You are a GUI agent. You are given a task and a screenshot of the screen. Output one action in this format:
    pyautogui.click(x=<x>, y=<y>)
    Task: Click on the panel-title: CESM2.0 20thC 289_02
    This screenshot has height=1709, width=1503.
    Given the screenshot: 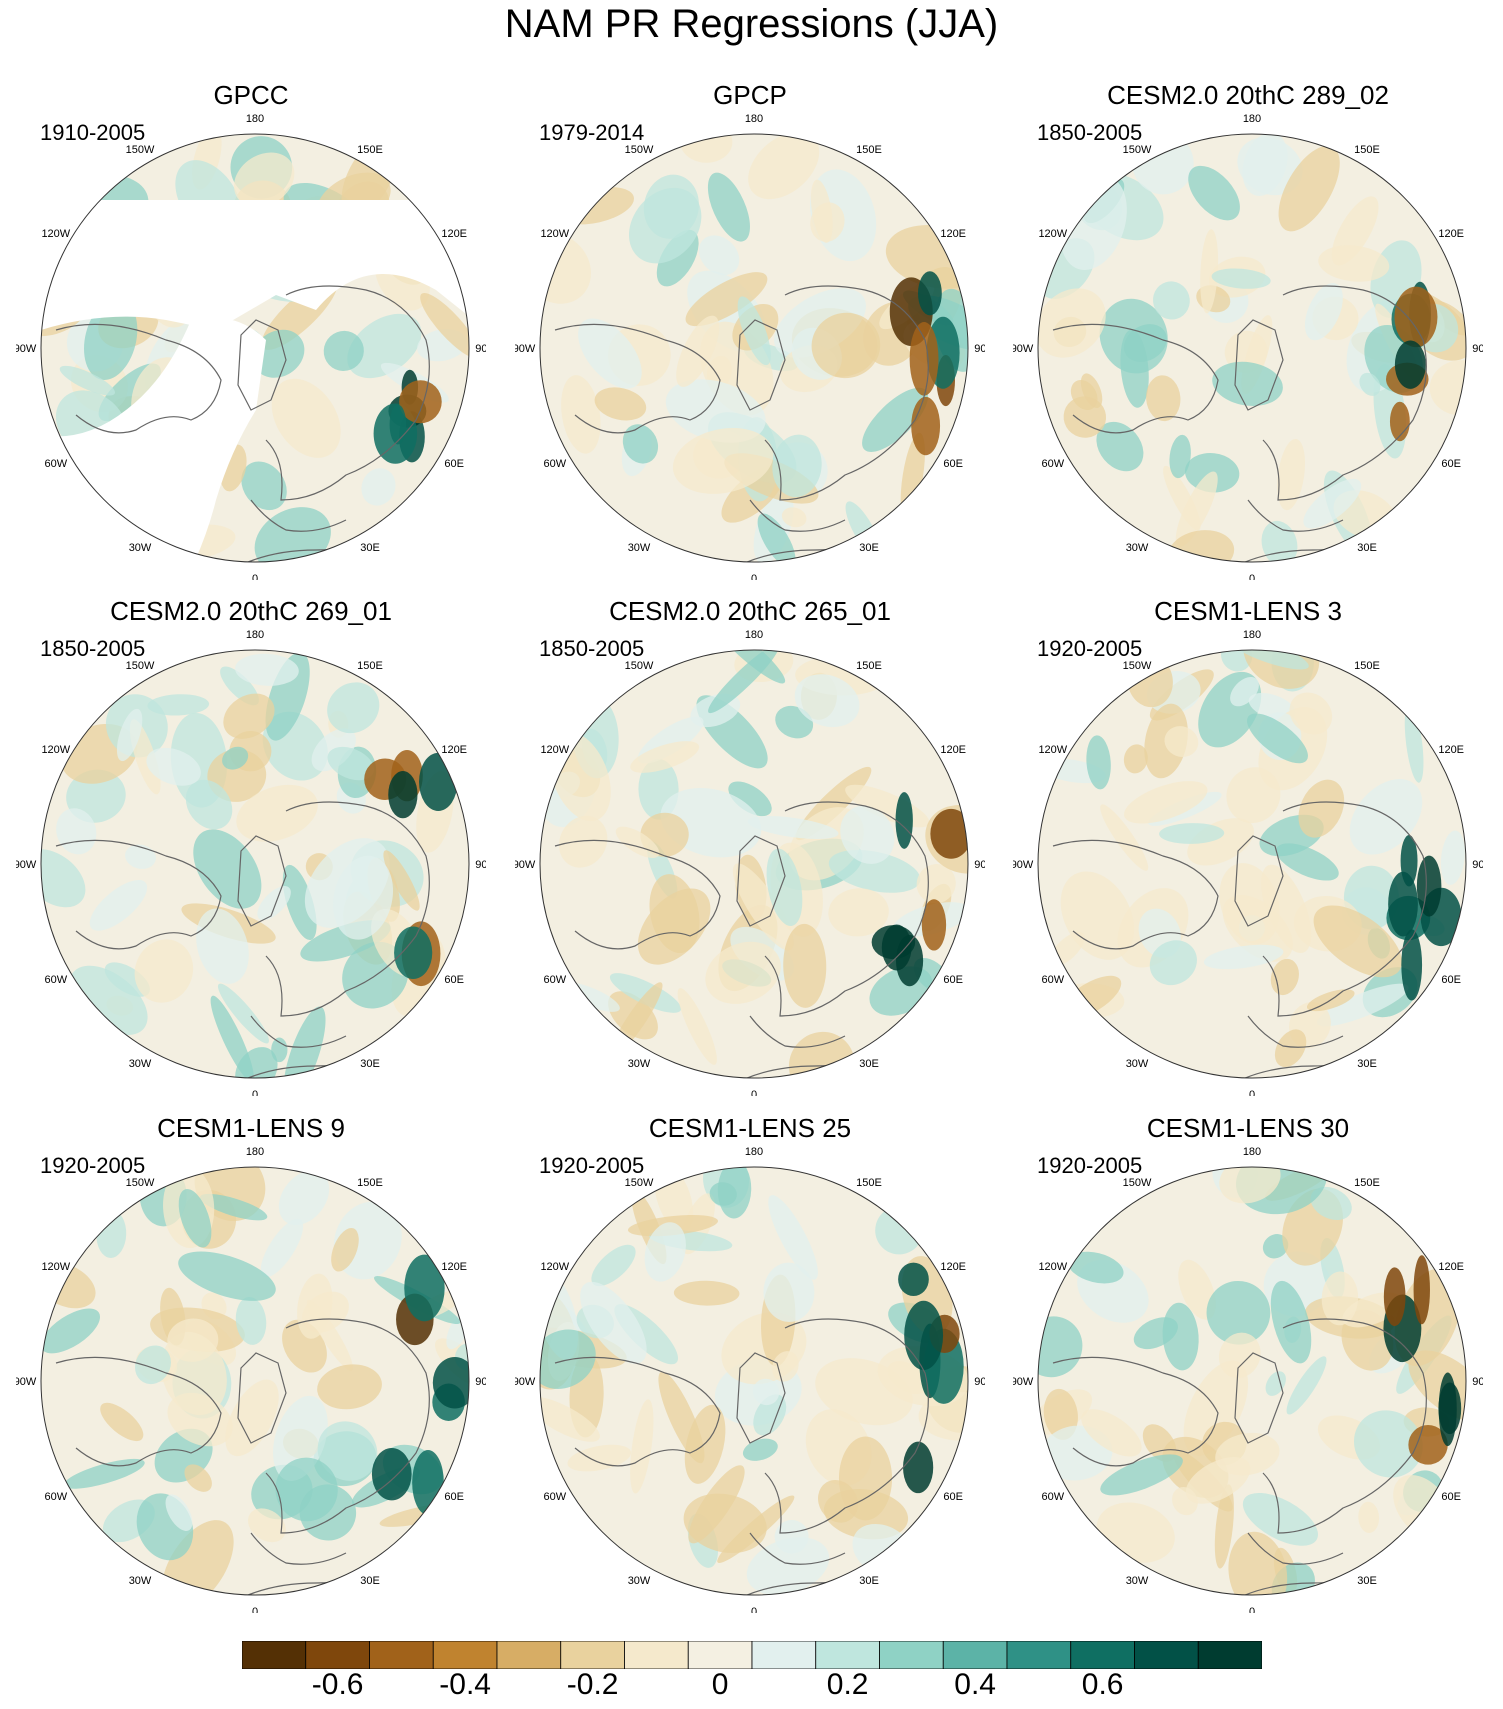 What is the action you would take?
    pyautogui.click(x=1248, y=95)
    